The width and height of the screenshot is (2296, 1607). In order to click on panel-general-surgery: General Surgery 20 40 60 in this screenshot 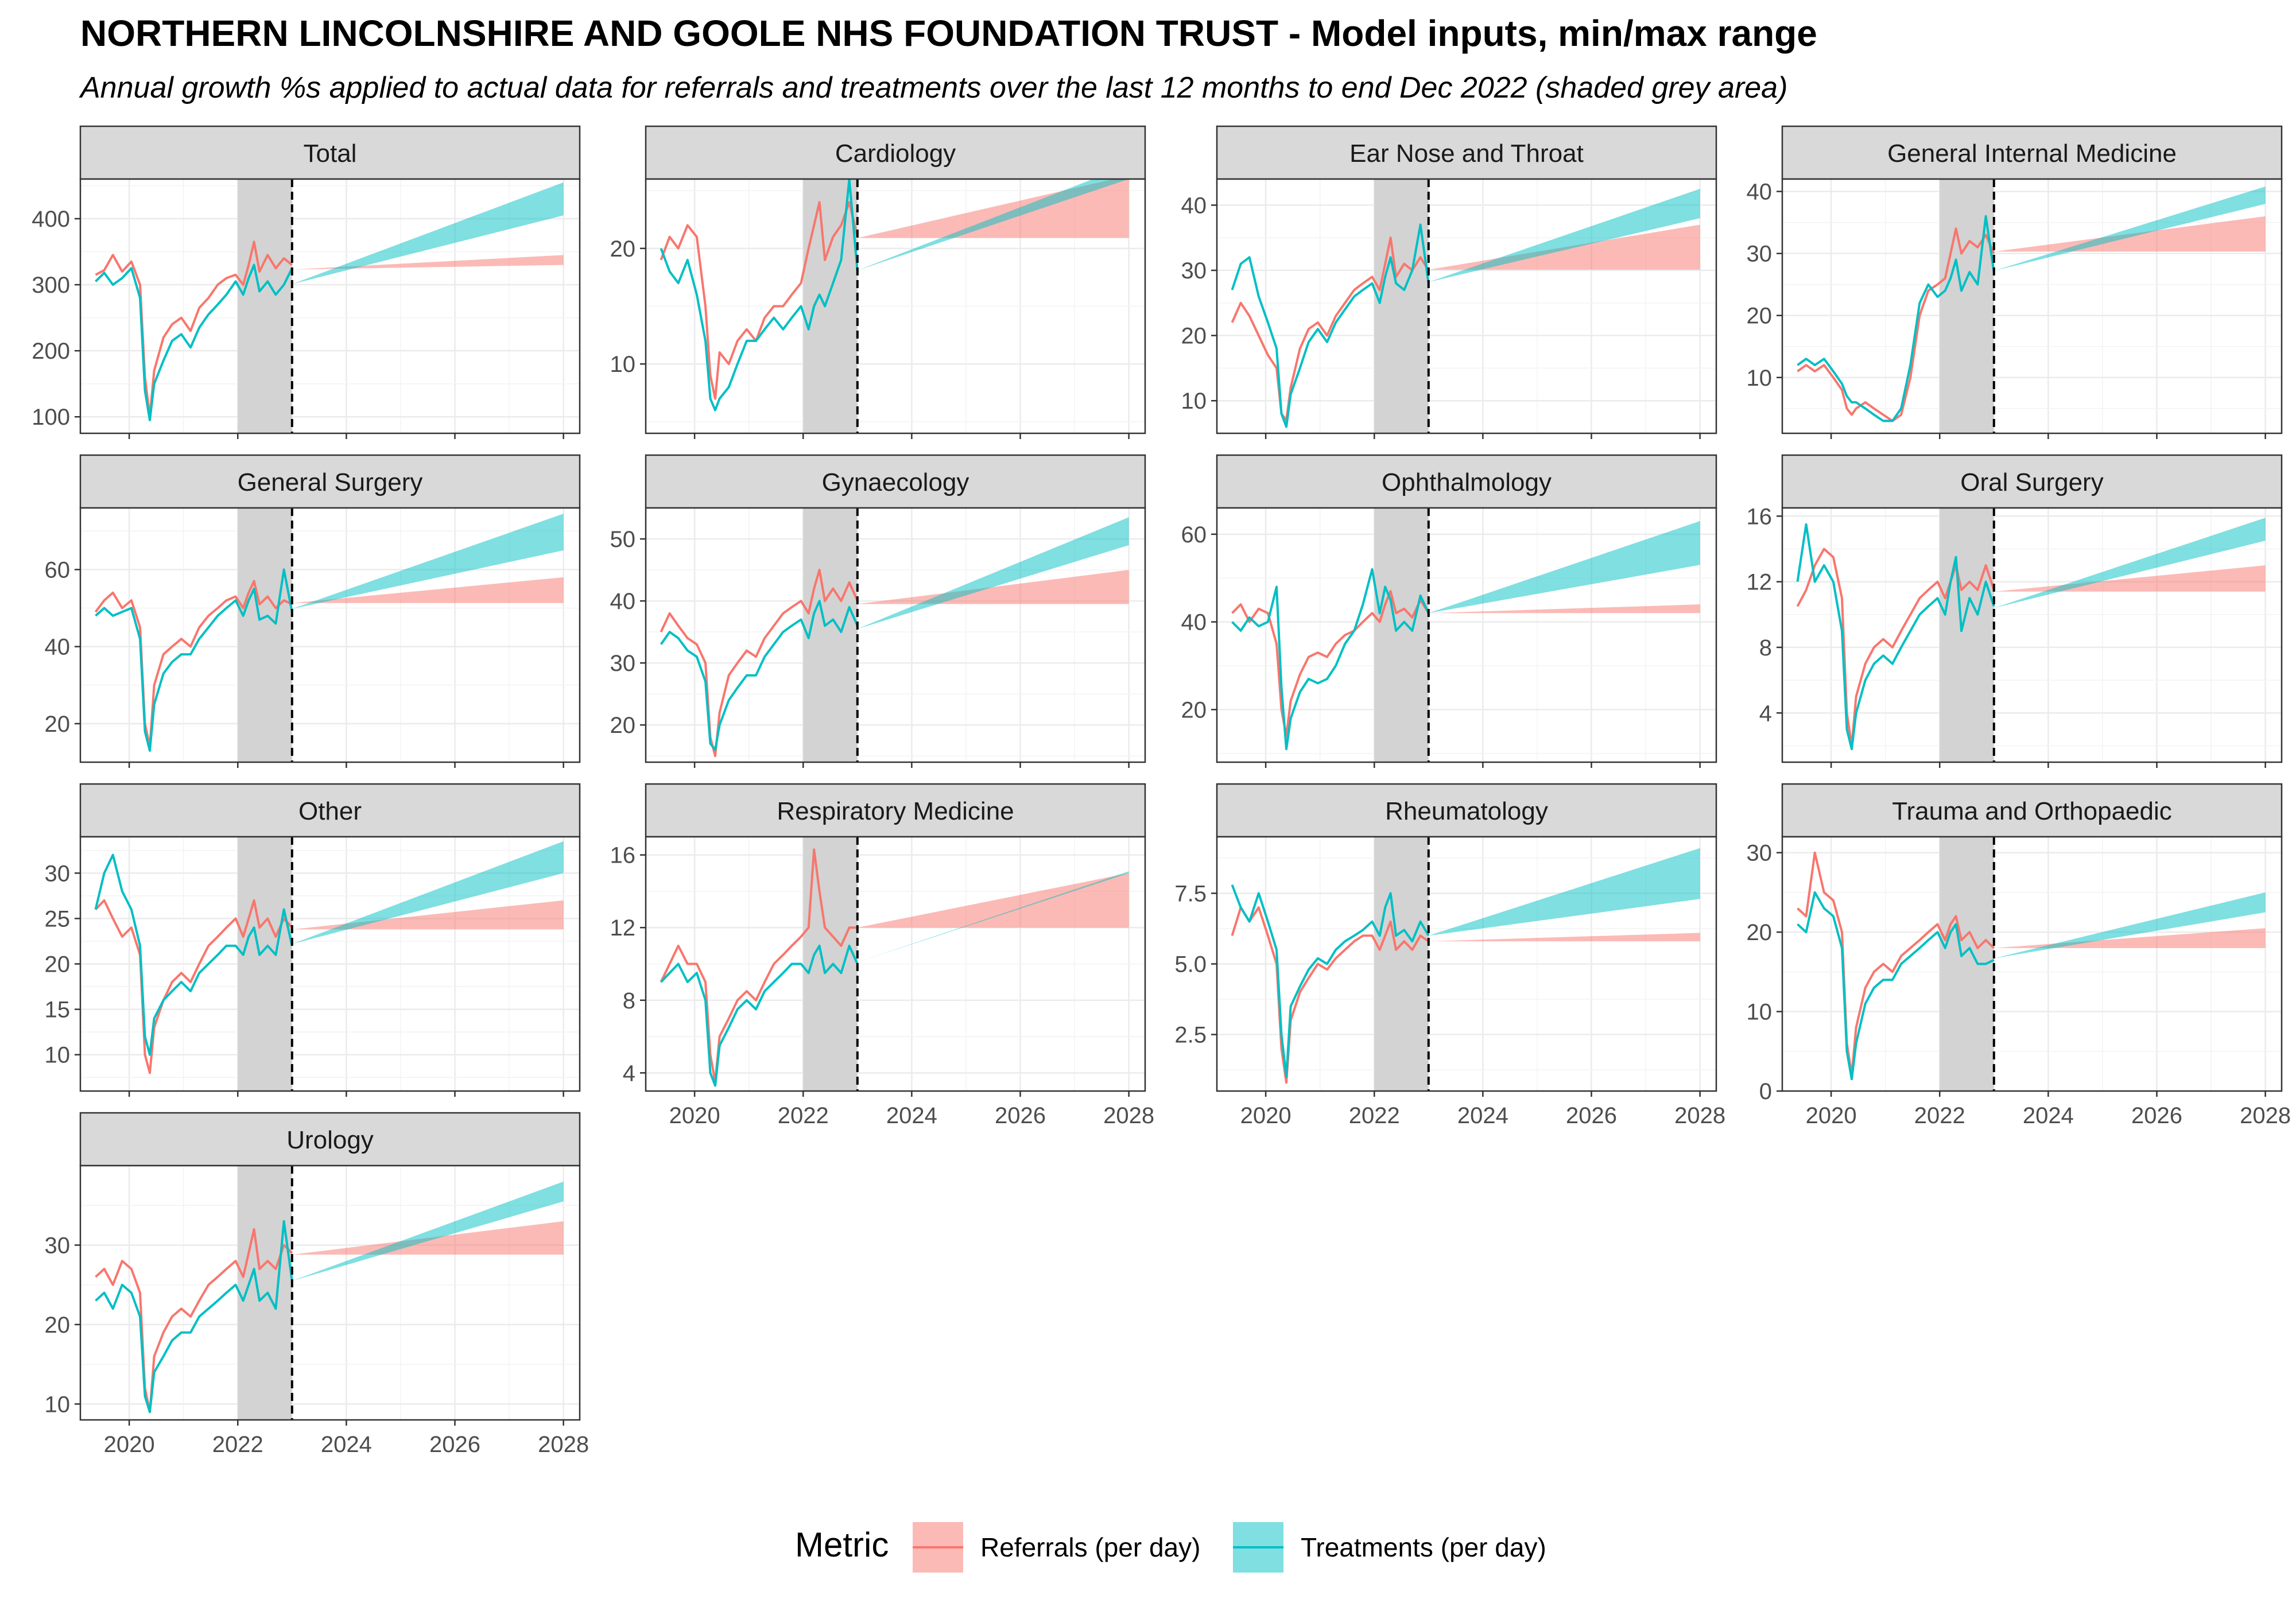, I will do `click(313, 611)`.